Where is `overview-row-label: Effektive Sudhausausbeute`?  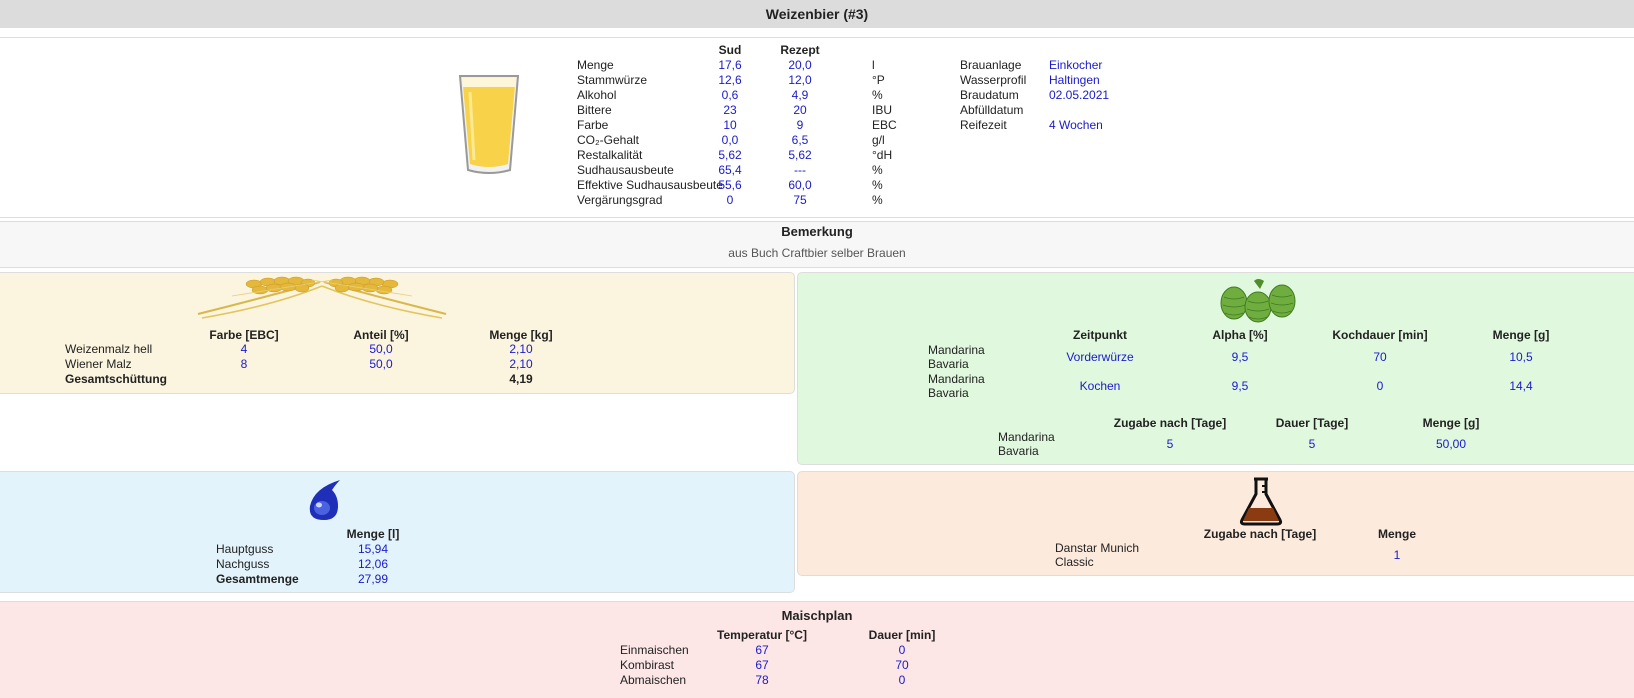
overview-row-label: Effektive Sudhausausbeute is located at coordinates (650, 185).